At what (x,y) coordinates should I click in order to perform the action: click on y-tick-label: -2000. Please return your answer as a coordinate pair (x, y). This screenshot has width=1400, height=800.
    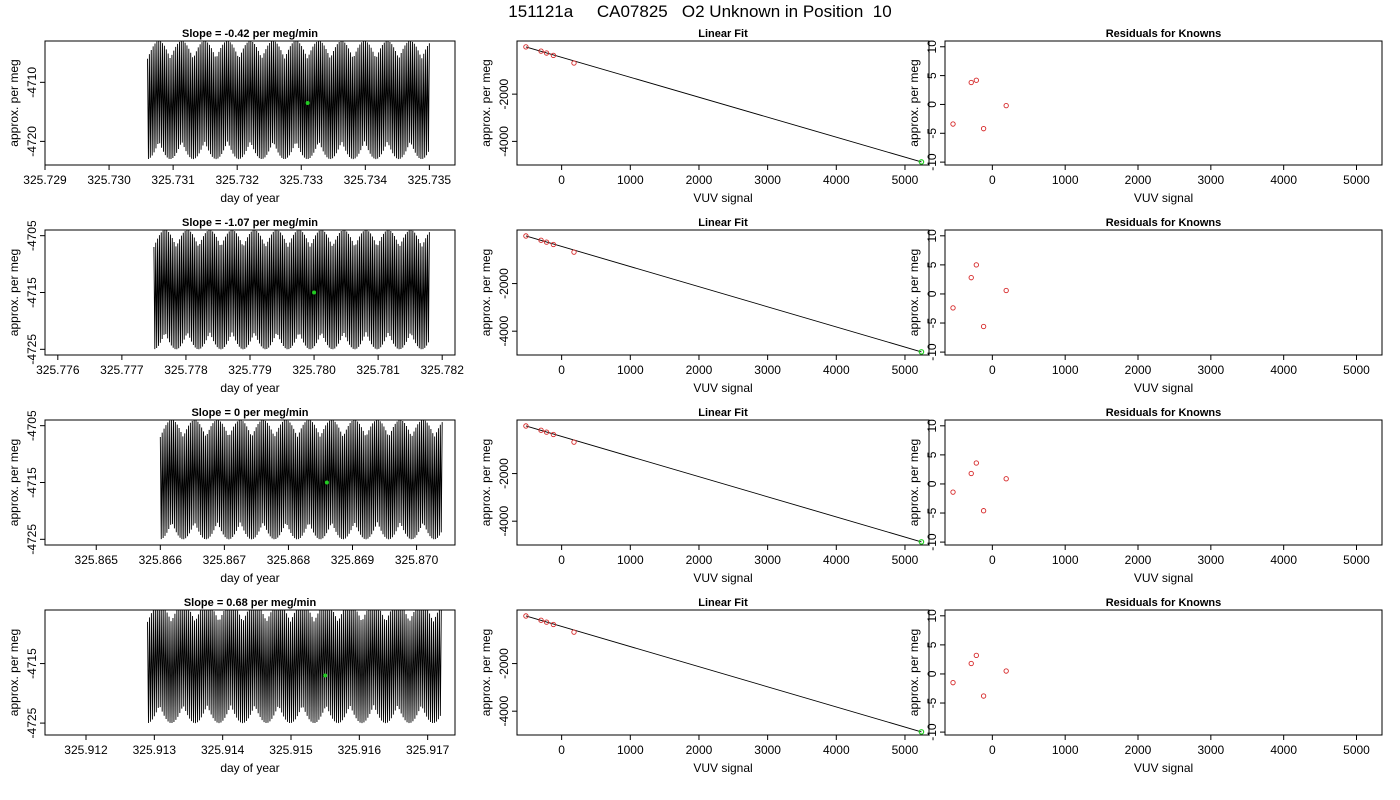
    Looking at the image, I should click on (504, 663).